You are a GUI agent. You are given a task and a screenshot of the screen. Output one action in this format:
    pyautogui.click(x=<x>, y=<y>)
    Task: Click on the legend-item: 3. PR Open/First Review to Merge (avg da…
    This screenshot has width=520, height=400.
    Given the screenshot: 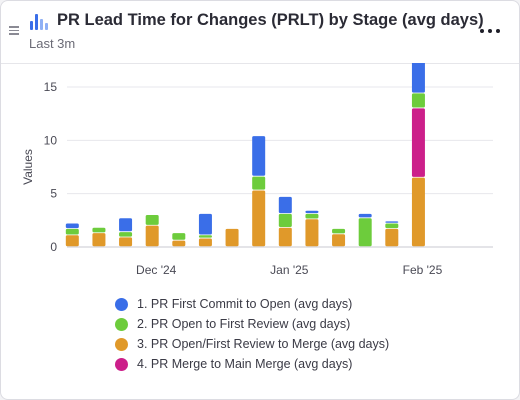 What is the action you would take?
    pyautogui.click(x=265, y=346)
    